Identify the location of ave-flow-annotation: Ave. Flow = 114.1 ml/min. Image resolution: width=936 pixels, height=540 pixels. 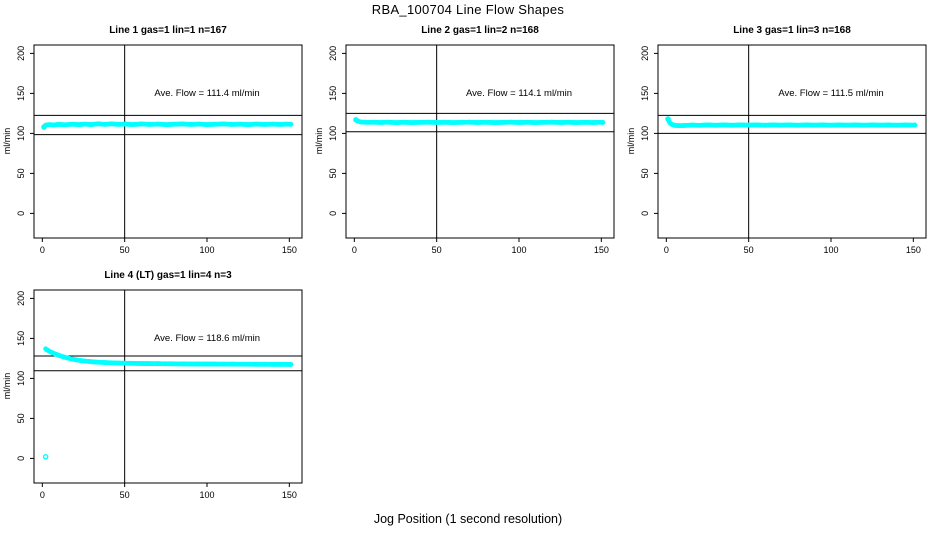
(519, 93).